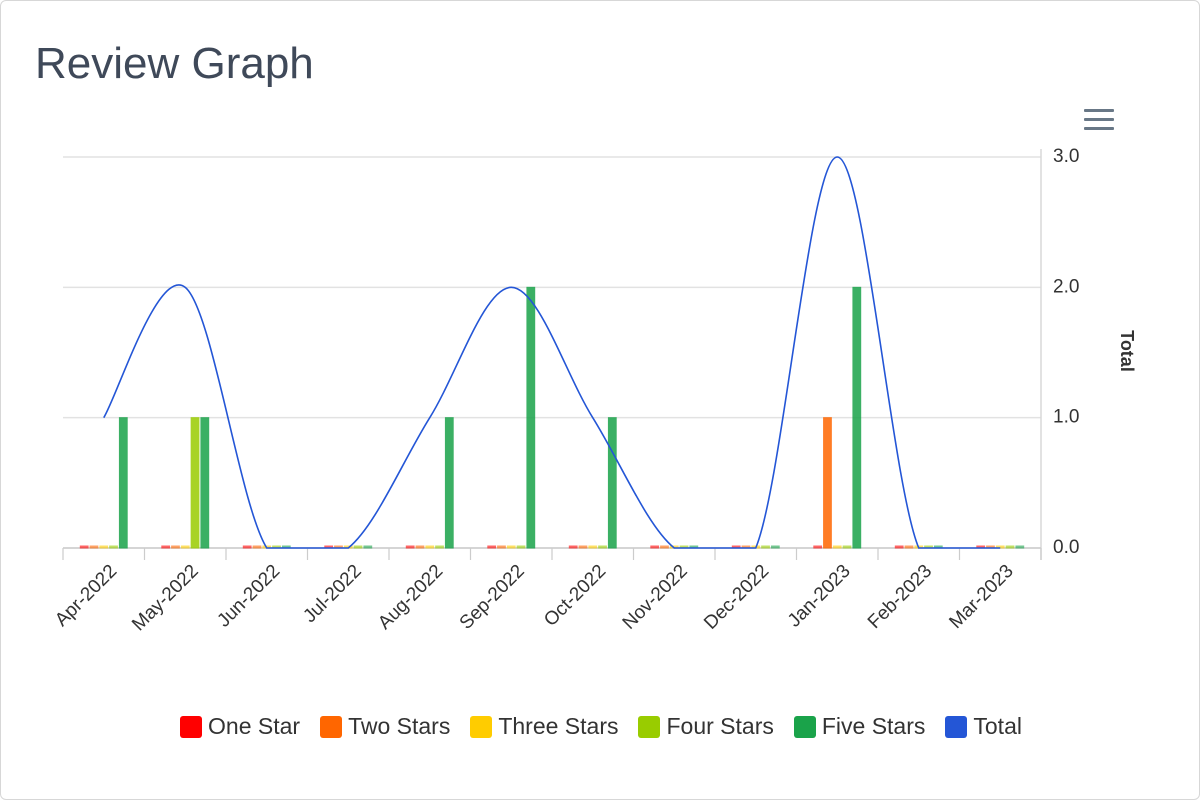 This screenshot has width=1200, height=801. Describe the element at coordinates (165, 598) in the screenshot. I see `x-tick-label: May-2022` at that location.